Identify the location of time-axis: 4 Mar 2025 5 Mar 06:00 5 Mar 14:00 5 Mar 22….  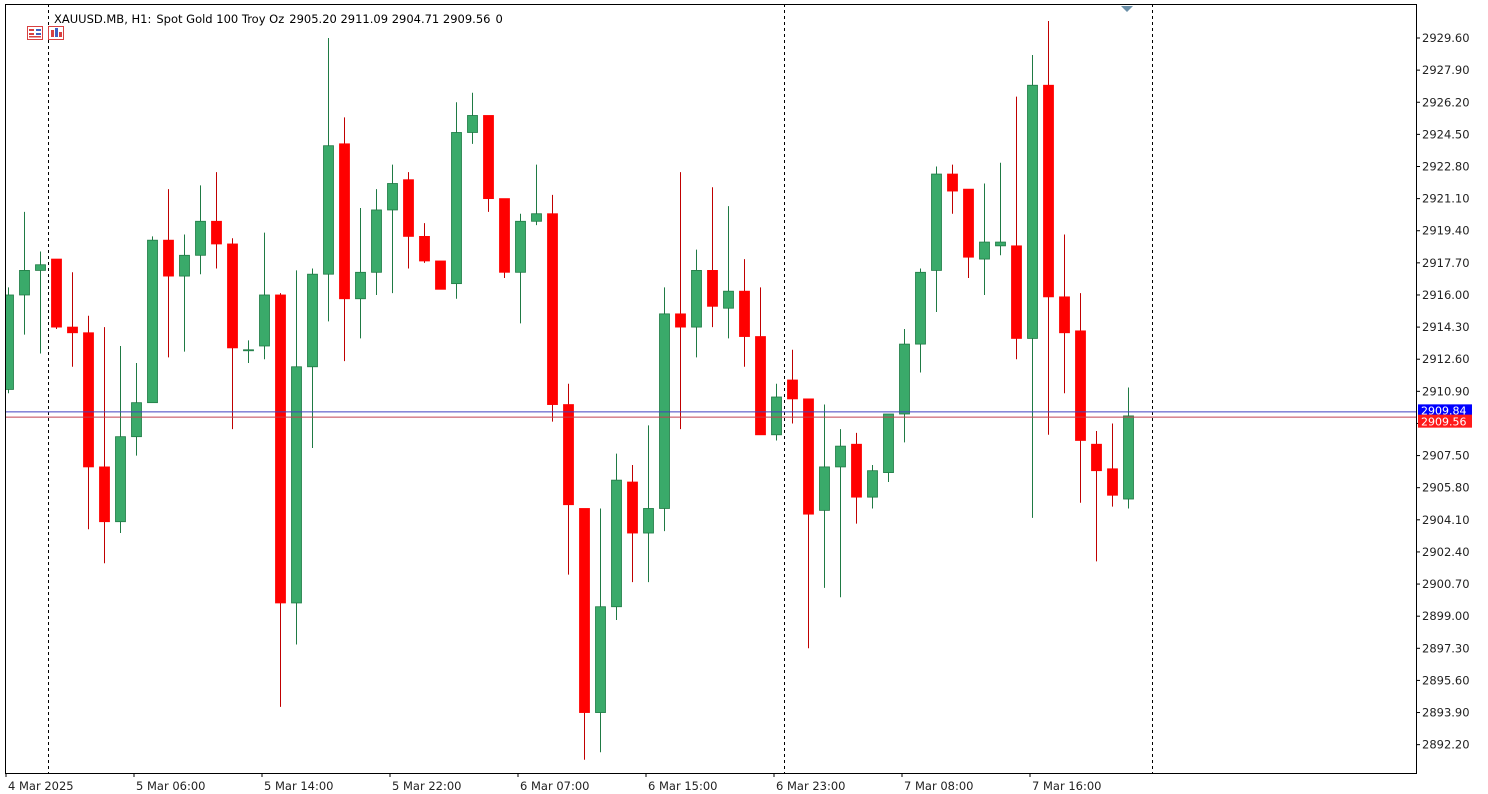
(553, 783).